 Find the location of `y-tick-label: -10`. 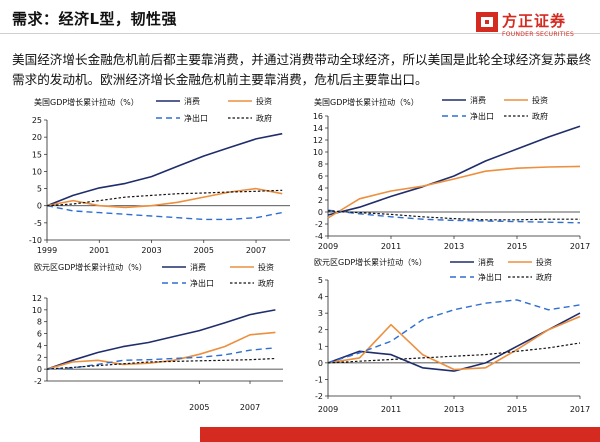

y-tick-label: -10 is located at coordinates (35, 240).